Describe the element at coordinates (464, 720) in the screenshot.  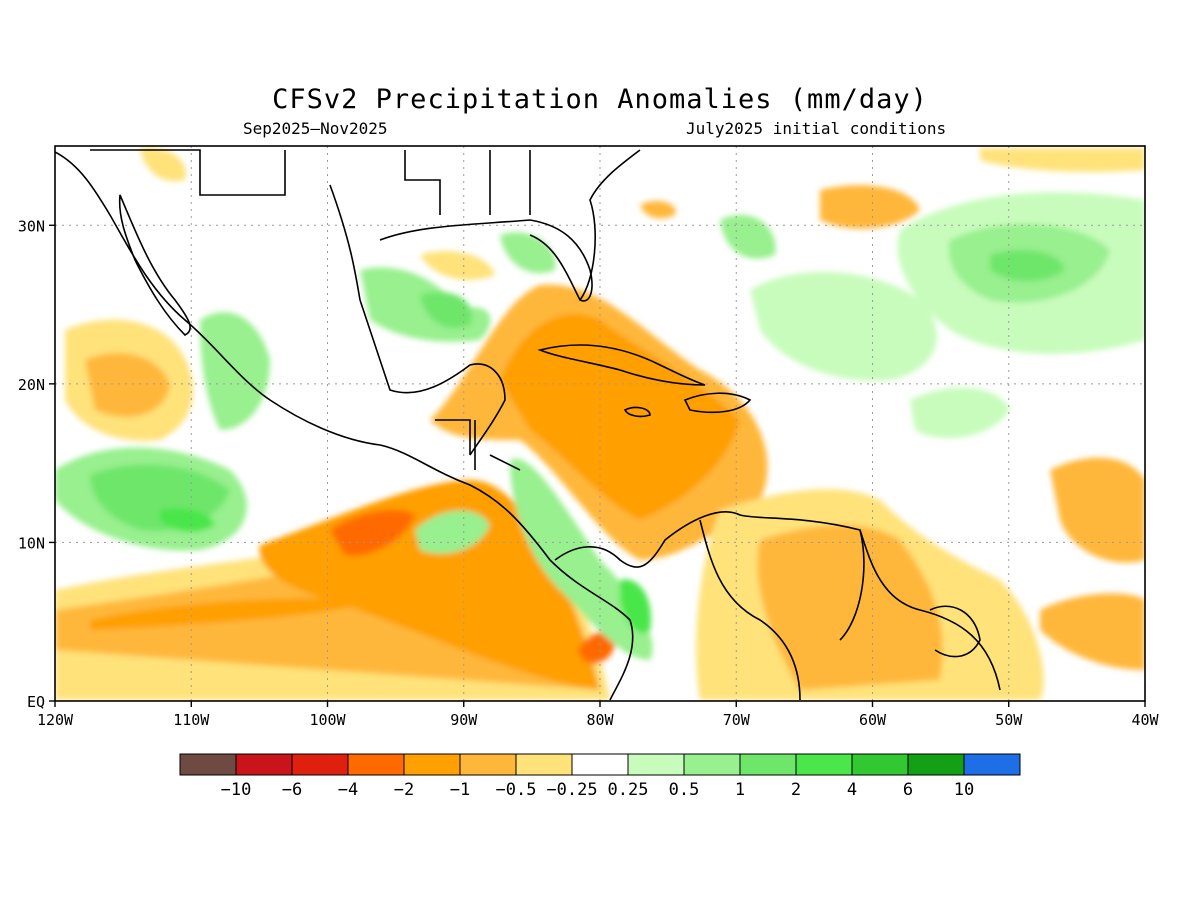
I see `lon-tick-label: 90W` at that location.